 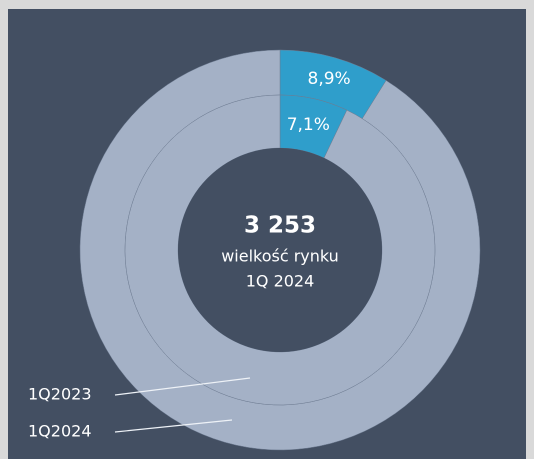 What do you see at coordinates (60, 394) in the screenshot?
I see `ring-label: 1Q2023` at bounding box center [60, 394].